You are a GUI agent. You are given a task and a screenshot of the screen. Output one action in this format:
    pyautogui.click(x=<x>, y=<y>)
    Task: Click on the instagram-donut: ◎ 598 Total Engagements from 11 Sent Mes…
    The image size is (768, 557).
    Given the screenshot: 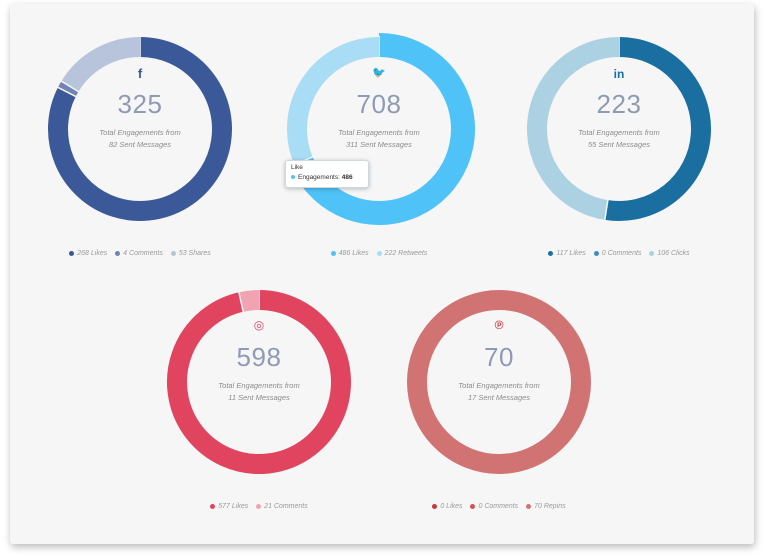 What is the action you would take?
    pyautogui.click(x=259, y=381)
    